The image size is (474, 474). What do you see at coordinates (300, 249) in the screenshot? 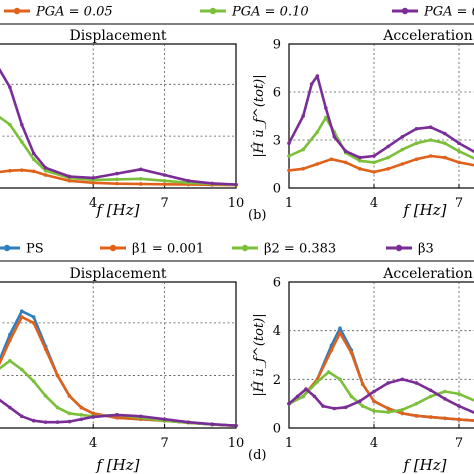
I see `legend-label: β2 = 0.383` at bounding box center [300, 249].